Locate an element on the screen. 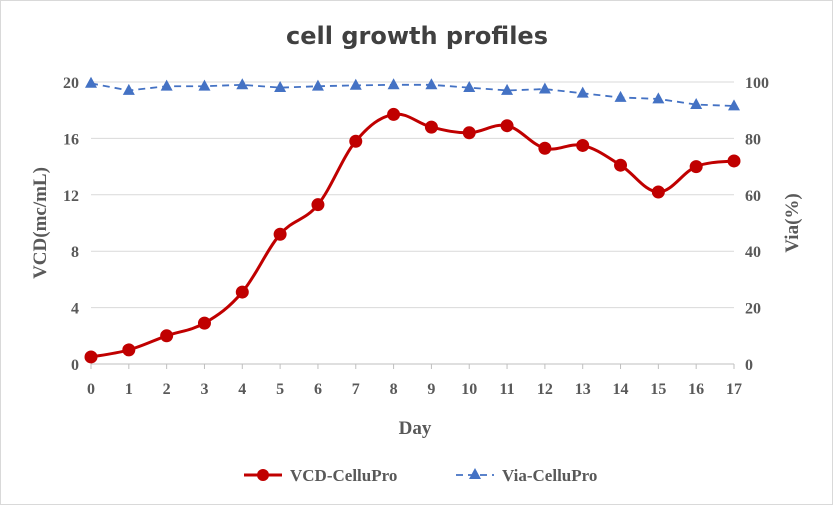 The width and height of the screenshot is (833, 509). x-tick-label: 16 is located at coordinates (696, 389).